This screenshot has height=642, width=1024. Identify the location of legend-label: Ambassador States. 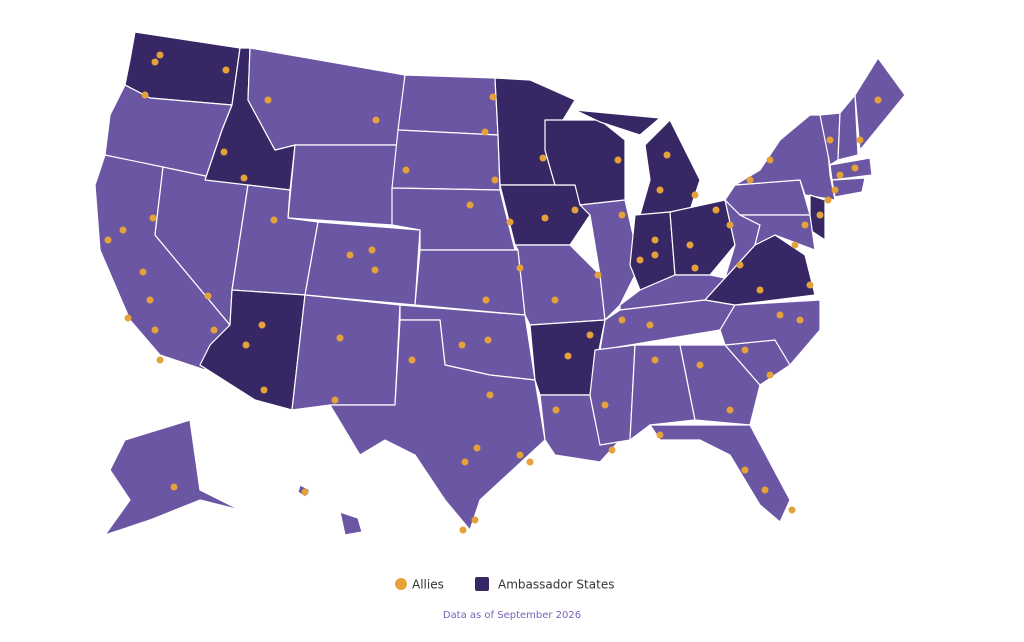
(556, 585).